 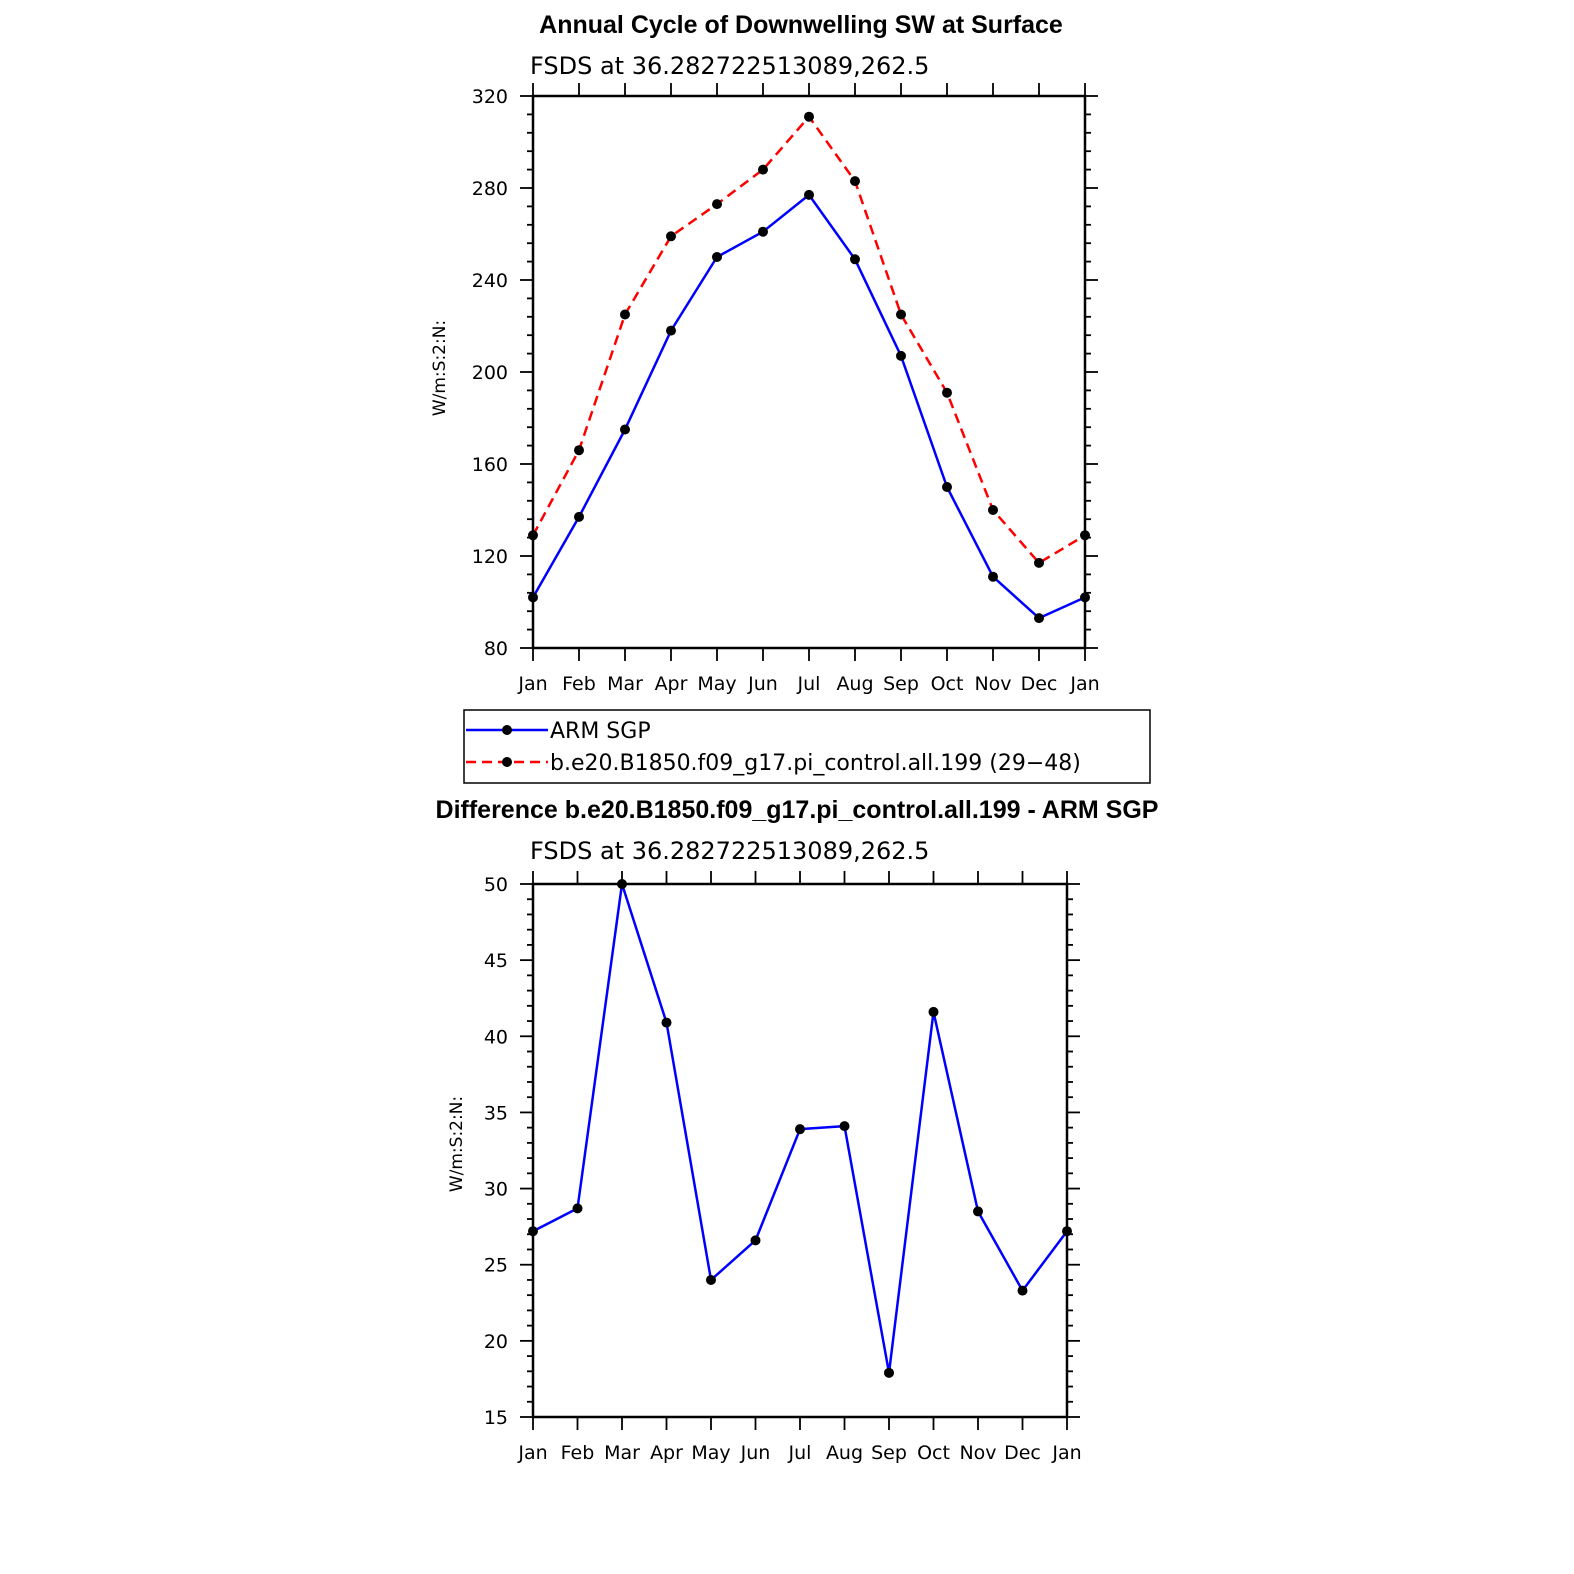 I want to click on legend-entry-arm-sgp: ARM SGP, so click(x=558, y=731).